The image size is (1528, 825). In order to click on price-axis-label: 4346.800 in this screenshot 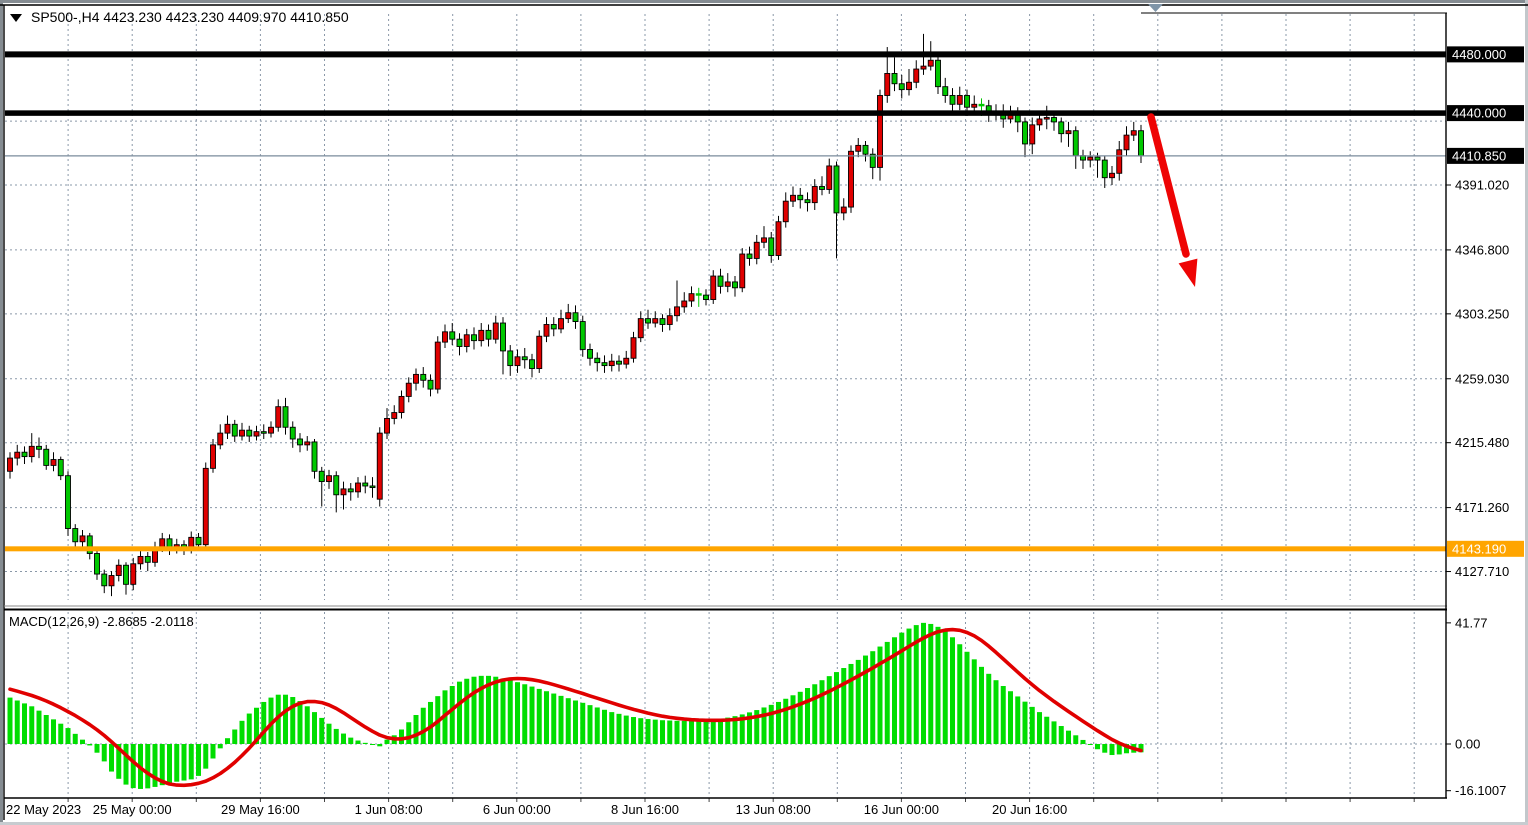, I will do `click(1482, 249)`.